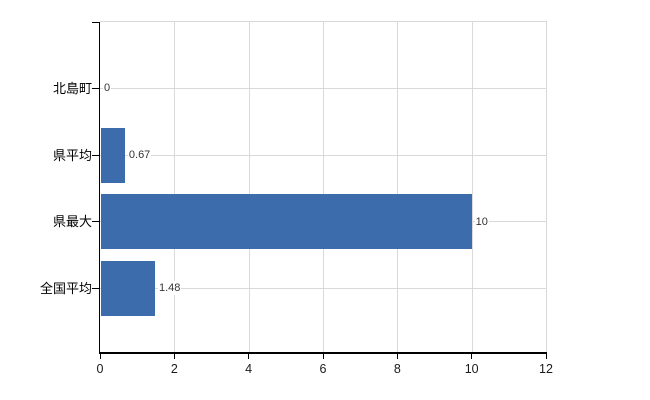 This screenshot has height=400, width=650. What do you see at coordinates (99, 188) in the screenshot?
I see `y-axis-line` at bounding box center [99, 188].